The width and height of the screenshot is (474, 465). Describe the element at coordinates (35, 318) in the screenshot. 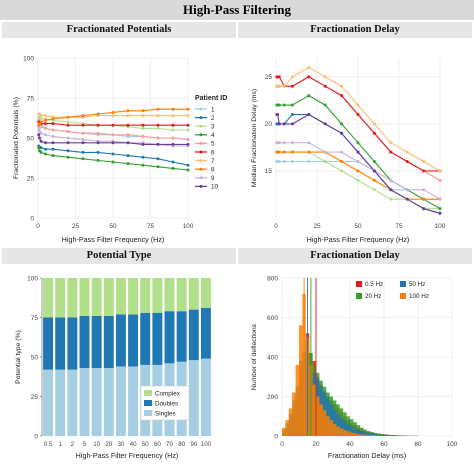

I see `y-tick-label: 75` at that location.